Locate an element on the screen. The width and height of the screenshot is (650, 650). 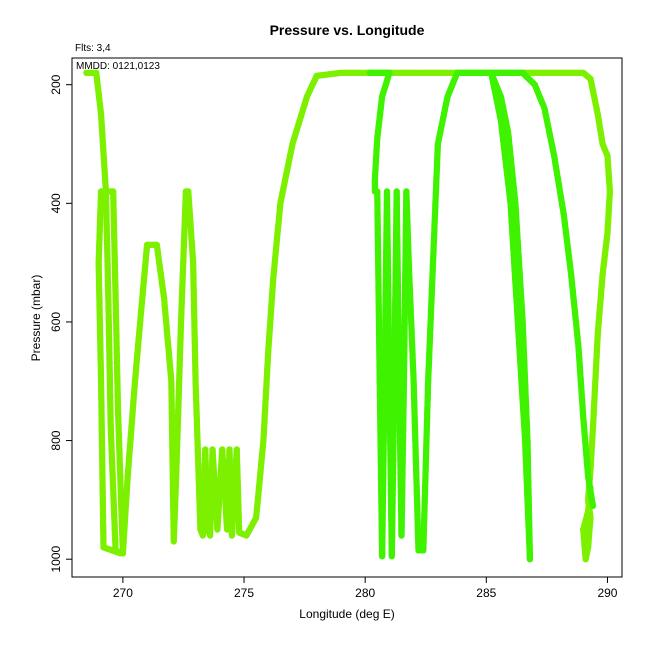
x-axis: 270 275 280 285 290 is located at coordinates (365, 588).